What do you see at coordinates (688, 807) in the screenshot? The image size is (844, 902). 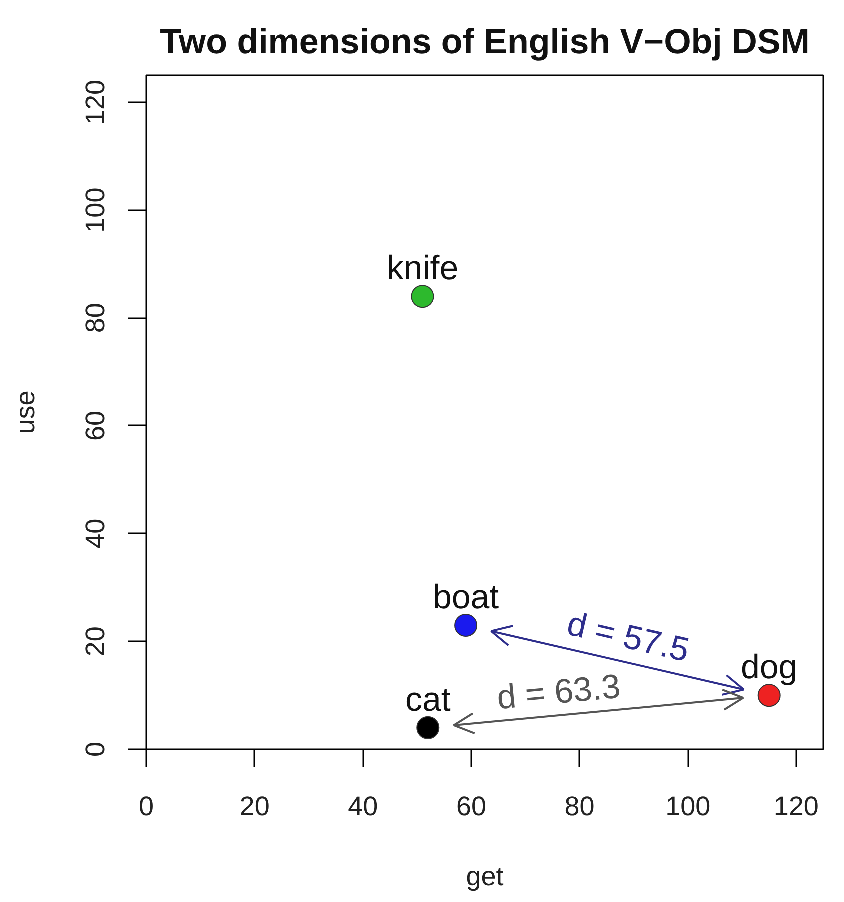 I see `x-tick-label: 100` at bounding box center [688, 807].